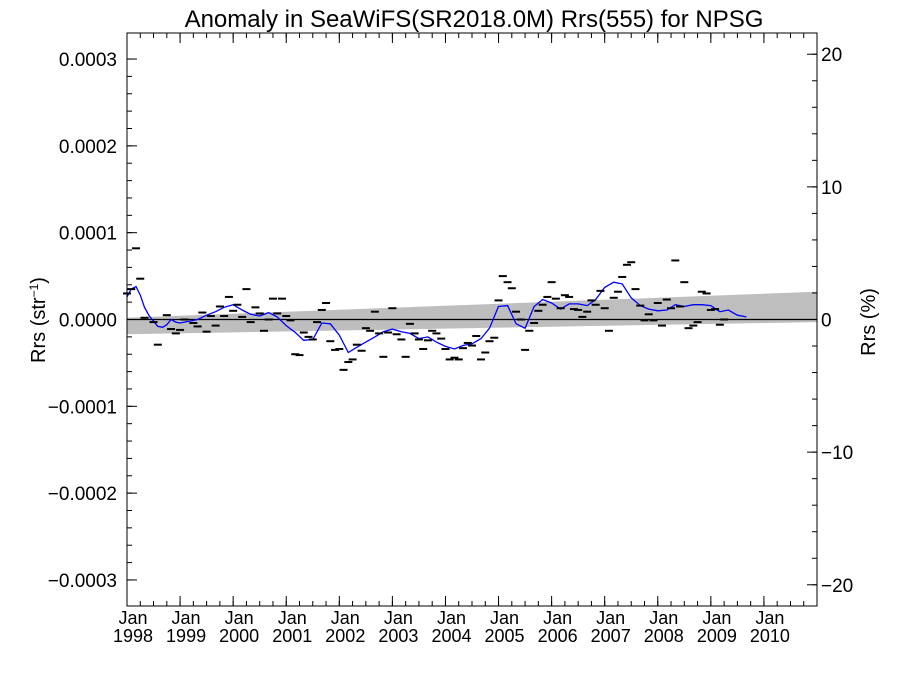 The width and height of the screenshot is (900, 675). I want to click on y-tick-label: 0.0002, so click(88, 147).